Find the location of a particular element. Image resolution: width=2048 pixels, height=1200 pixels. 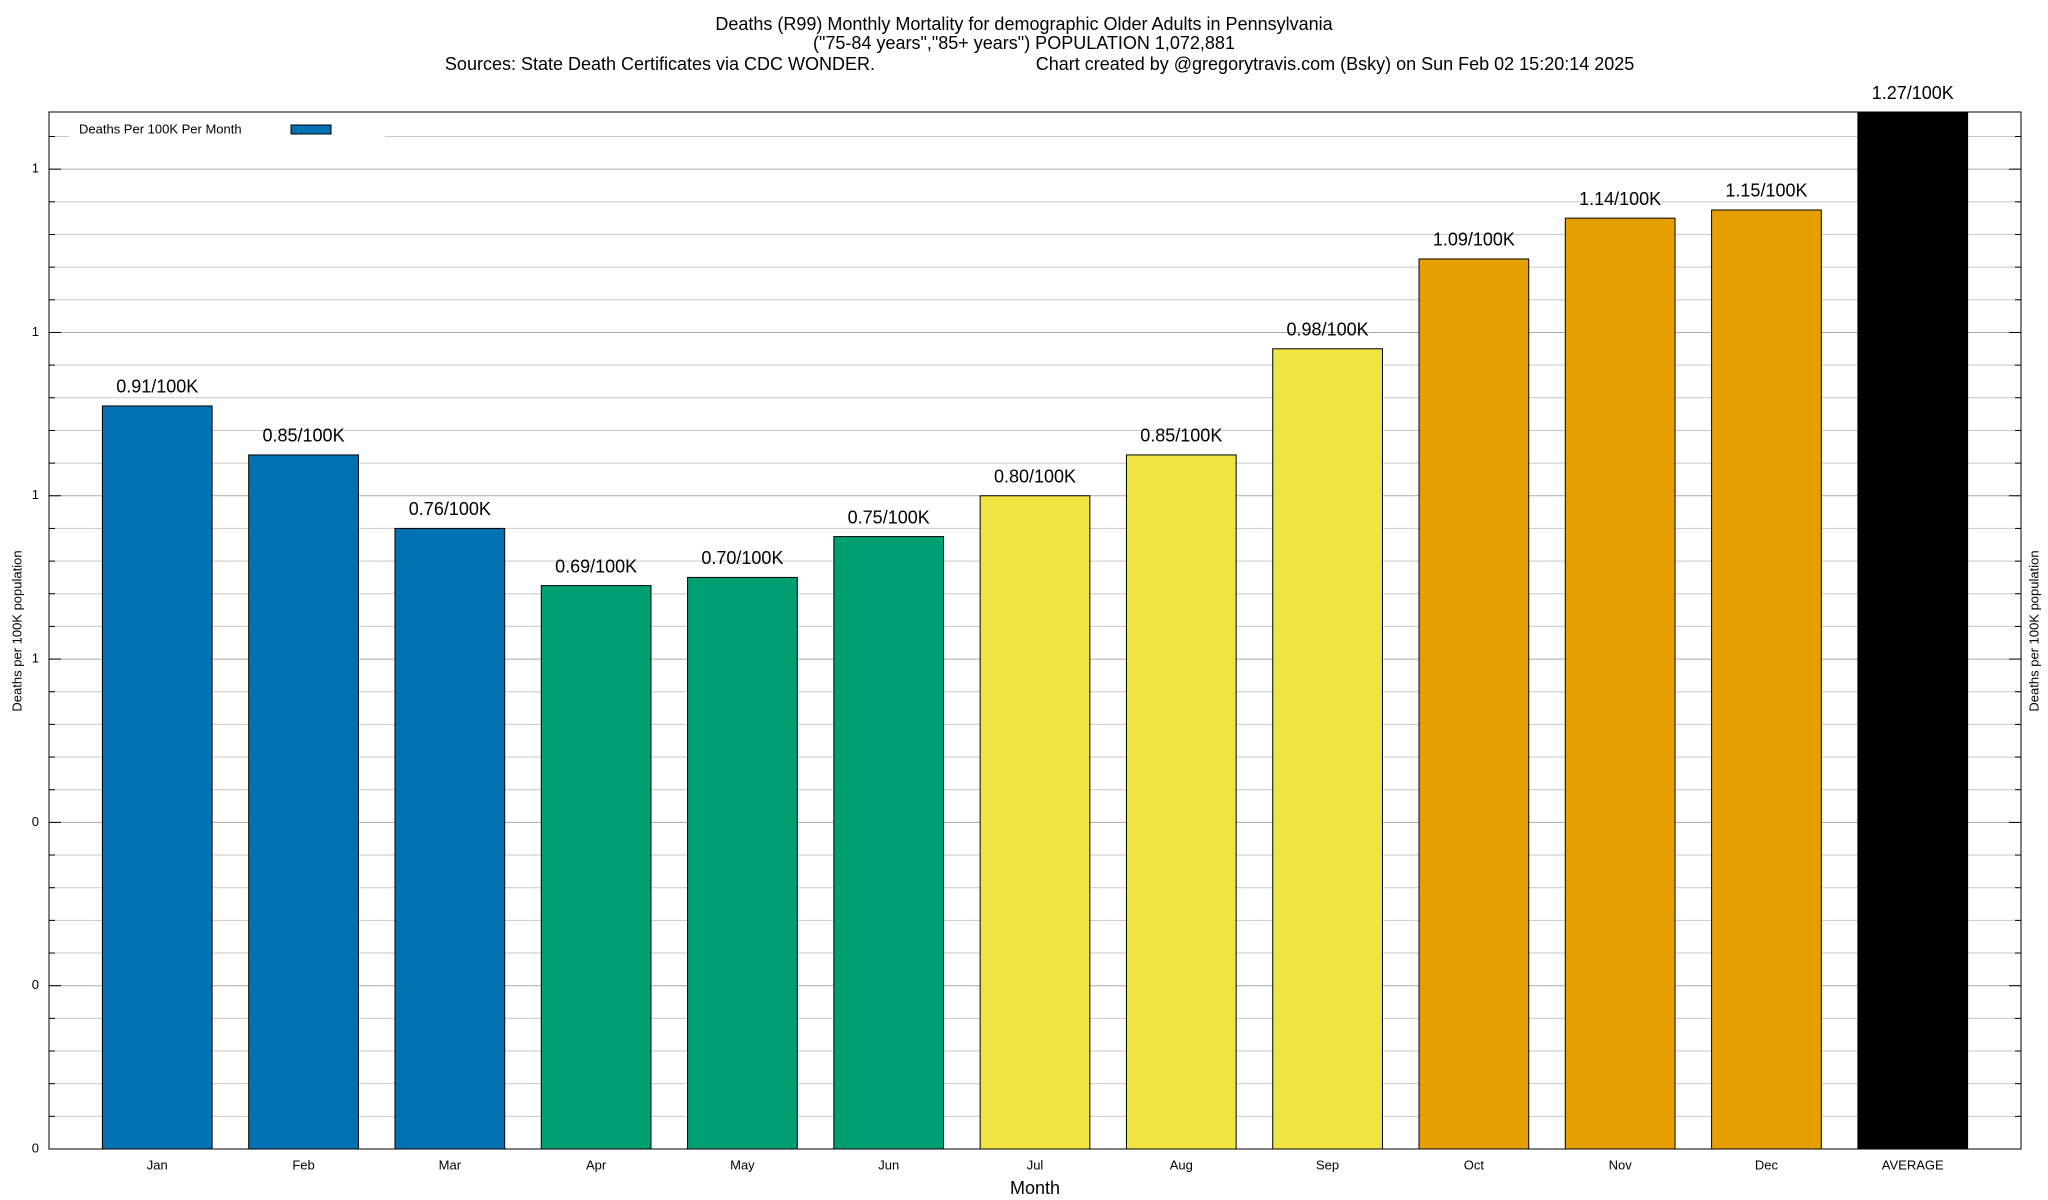

x-tick-label: May is located at coordinates (742, 1164).